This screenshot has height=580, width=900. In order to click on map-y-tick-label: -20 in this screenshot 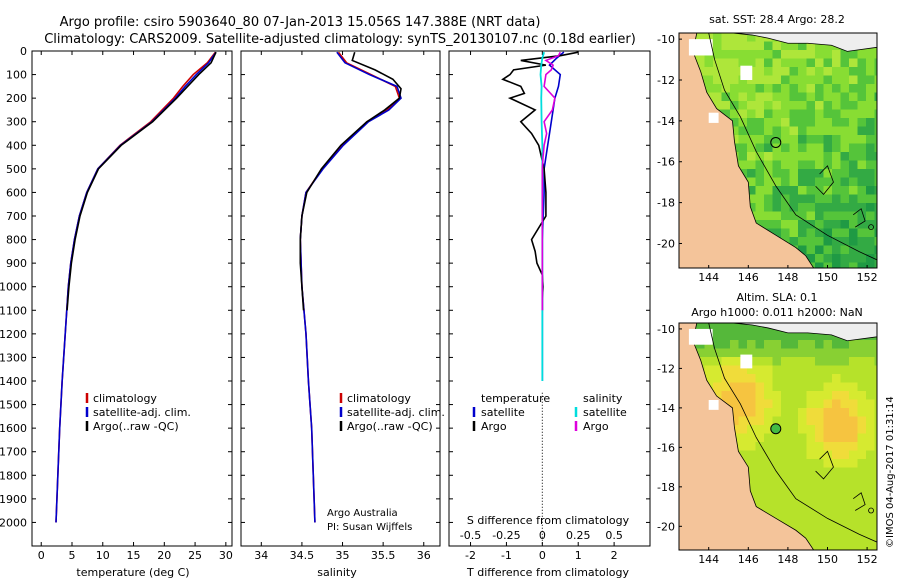, I will do `click(666, 243)`.